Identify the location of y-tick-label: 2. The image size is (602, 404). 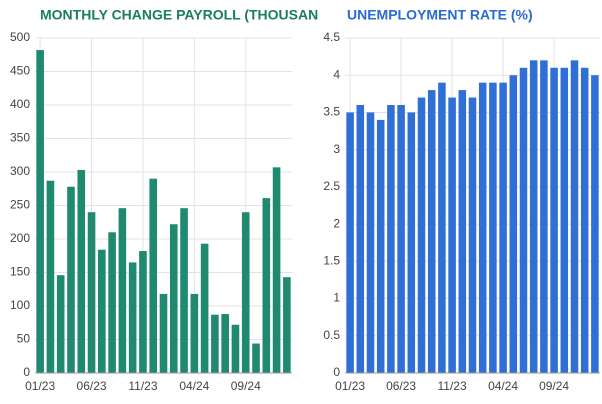
(336, 223).